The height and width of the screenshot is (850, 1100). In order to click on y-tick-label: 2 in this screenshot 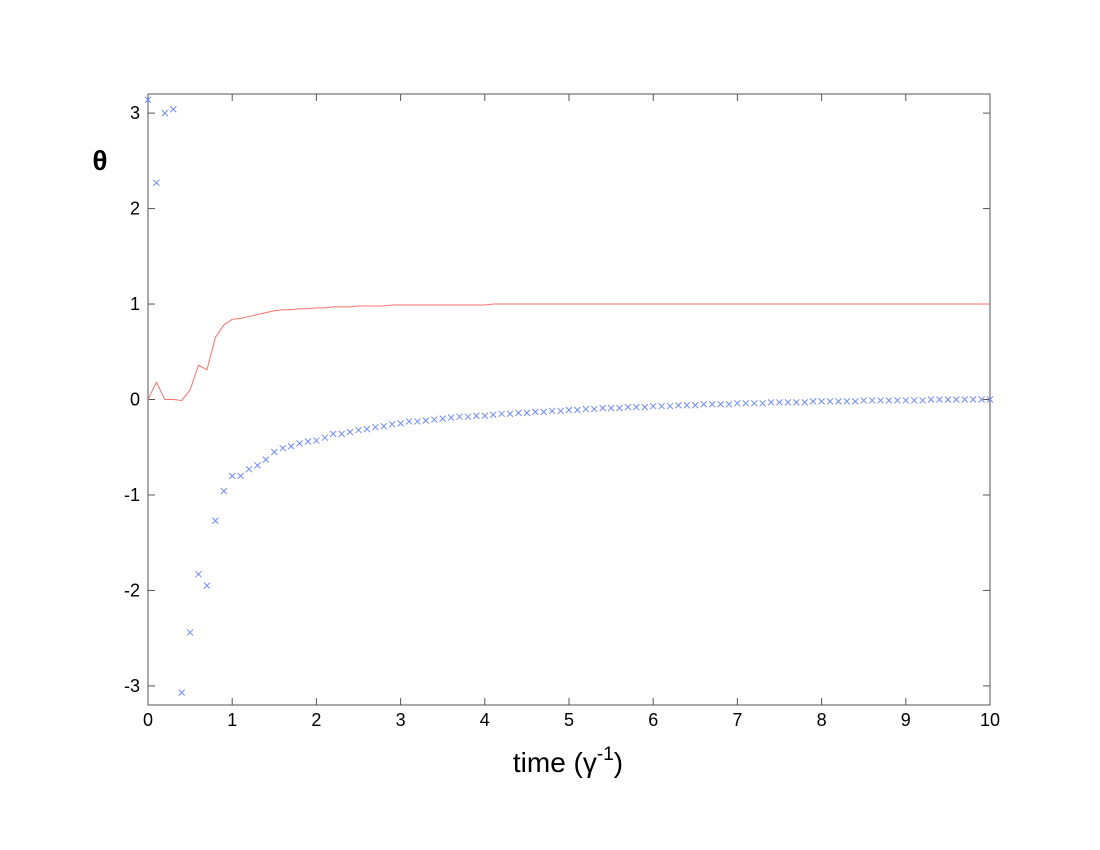, I will do `click(135, 209)`.